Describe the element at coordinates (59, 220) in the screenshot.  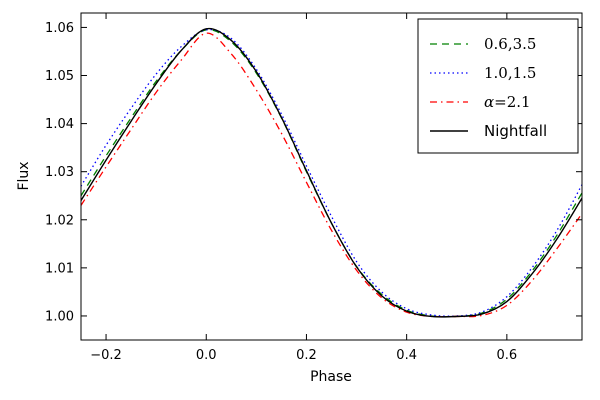
I see `y-tick-label: 1.02` at that location.